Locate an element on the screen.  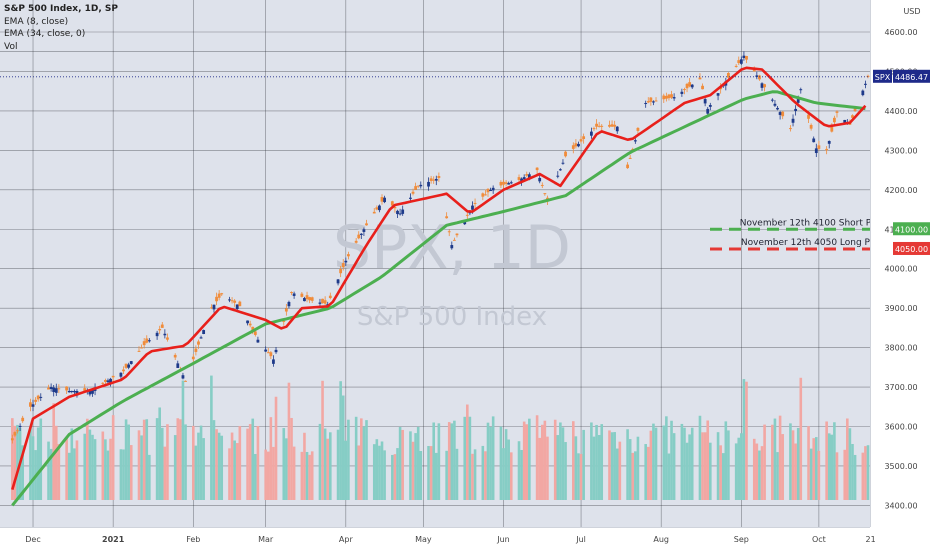
x-tick-label: Feb is located at coordinates (193, 539).